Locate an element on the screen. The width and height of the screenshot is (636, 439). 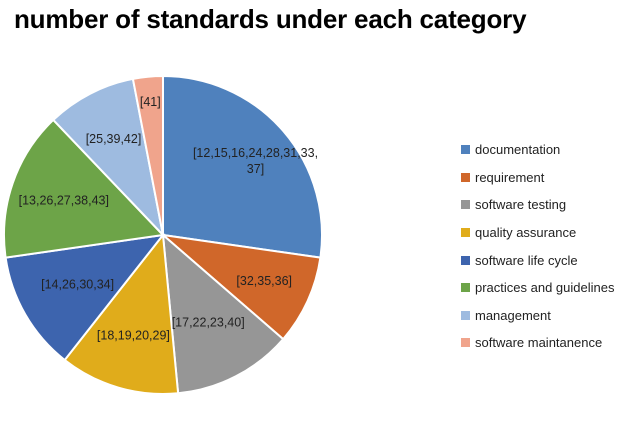
slice-label-software-life-cycle: [14,26,30,34] is located at coordinates (77, 284).